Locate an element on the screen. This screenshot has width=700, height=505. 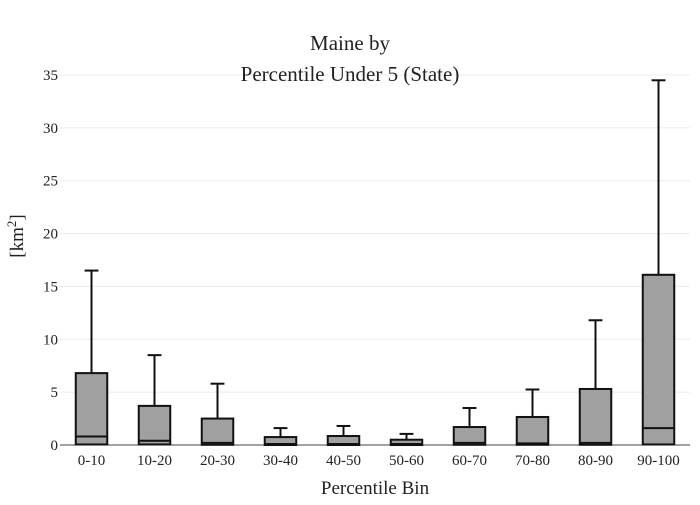
y-axis-title: [km2] is located at coordinates (16, 235).